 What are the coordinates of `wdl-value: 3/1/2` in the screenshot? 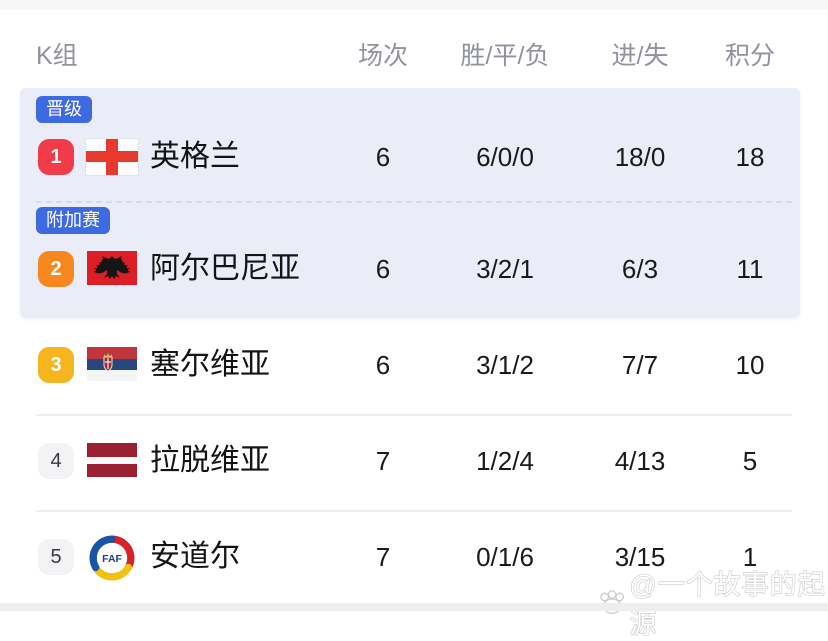 It's located at (505, 365).